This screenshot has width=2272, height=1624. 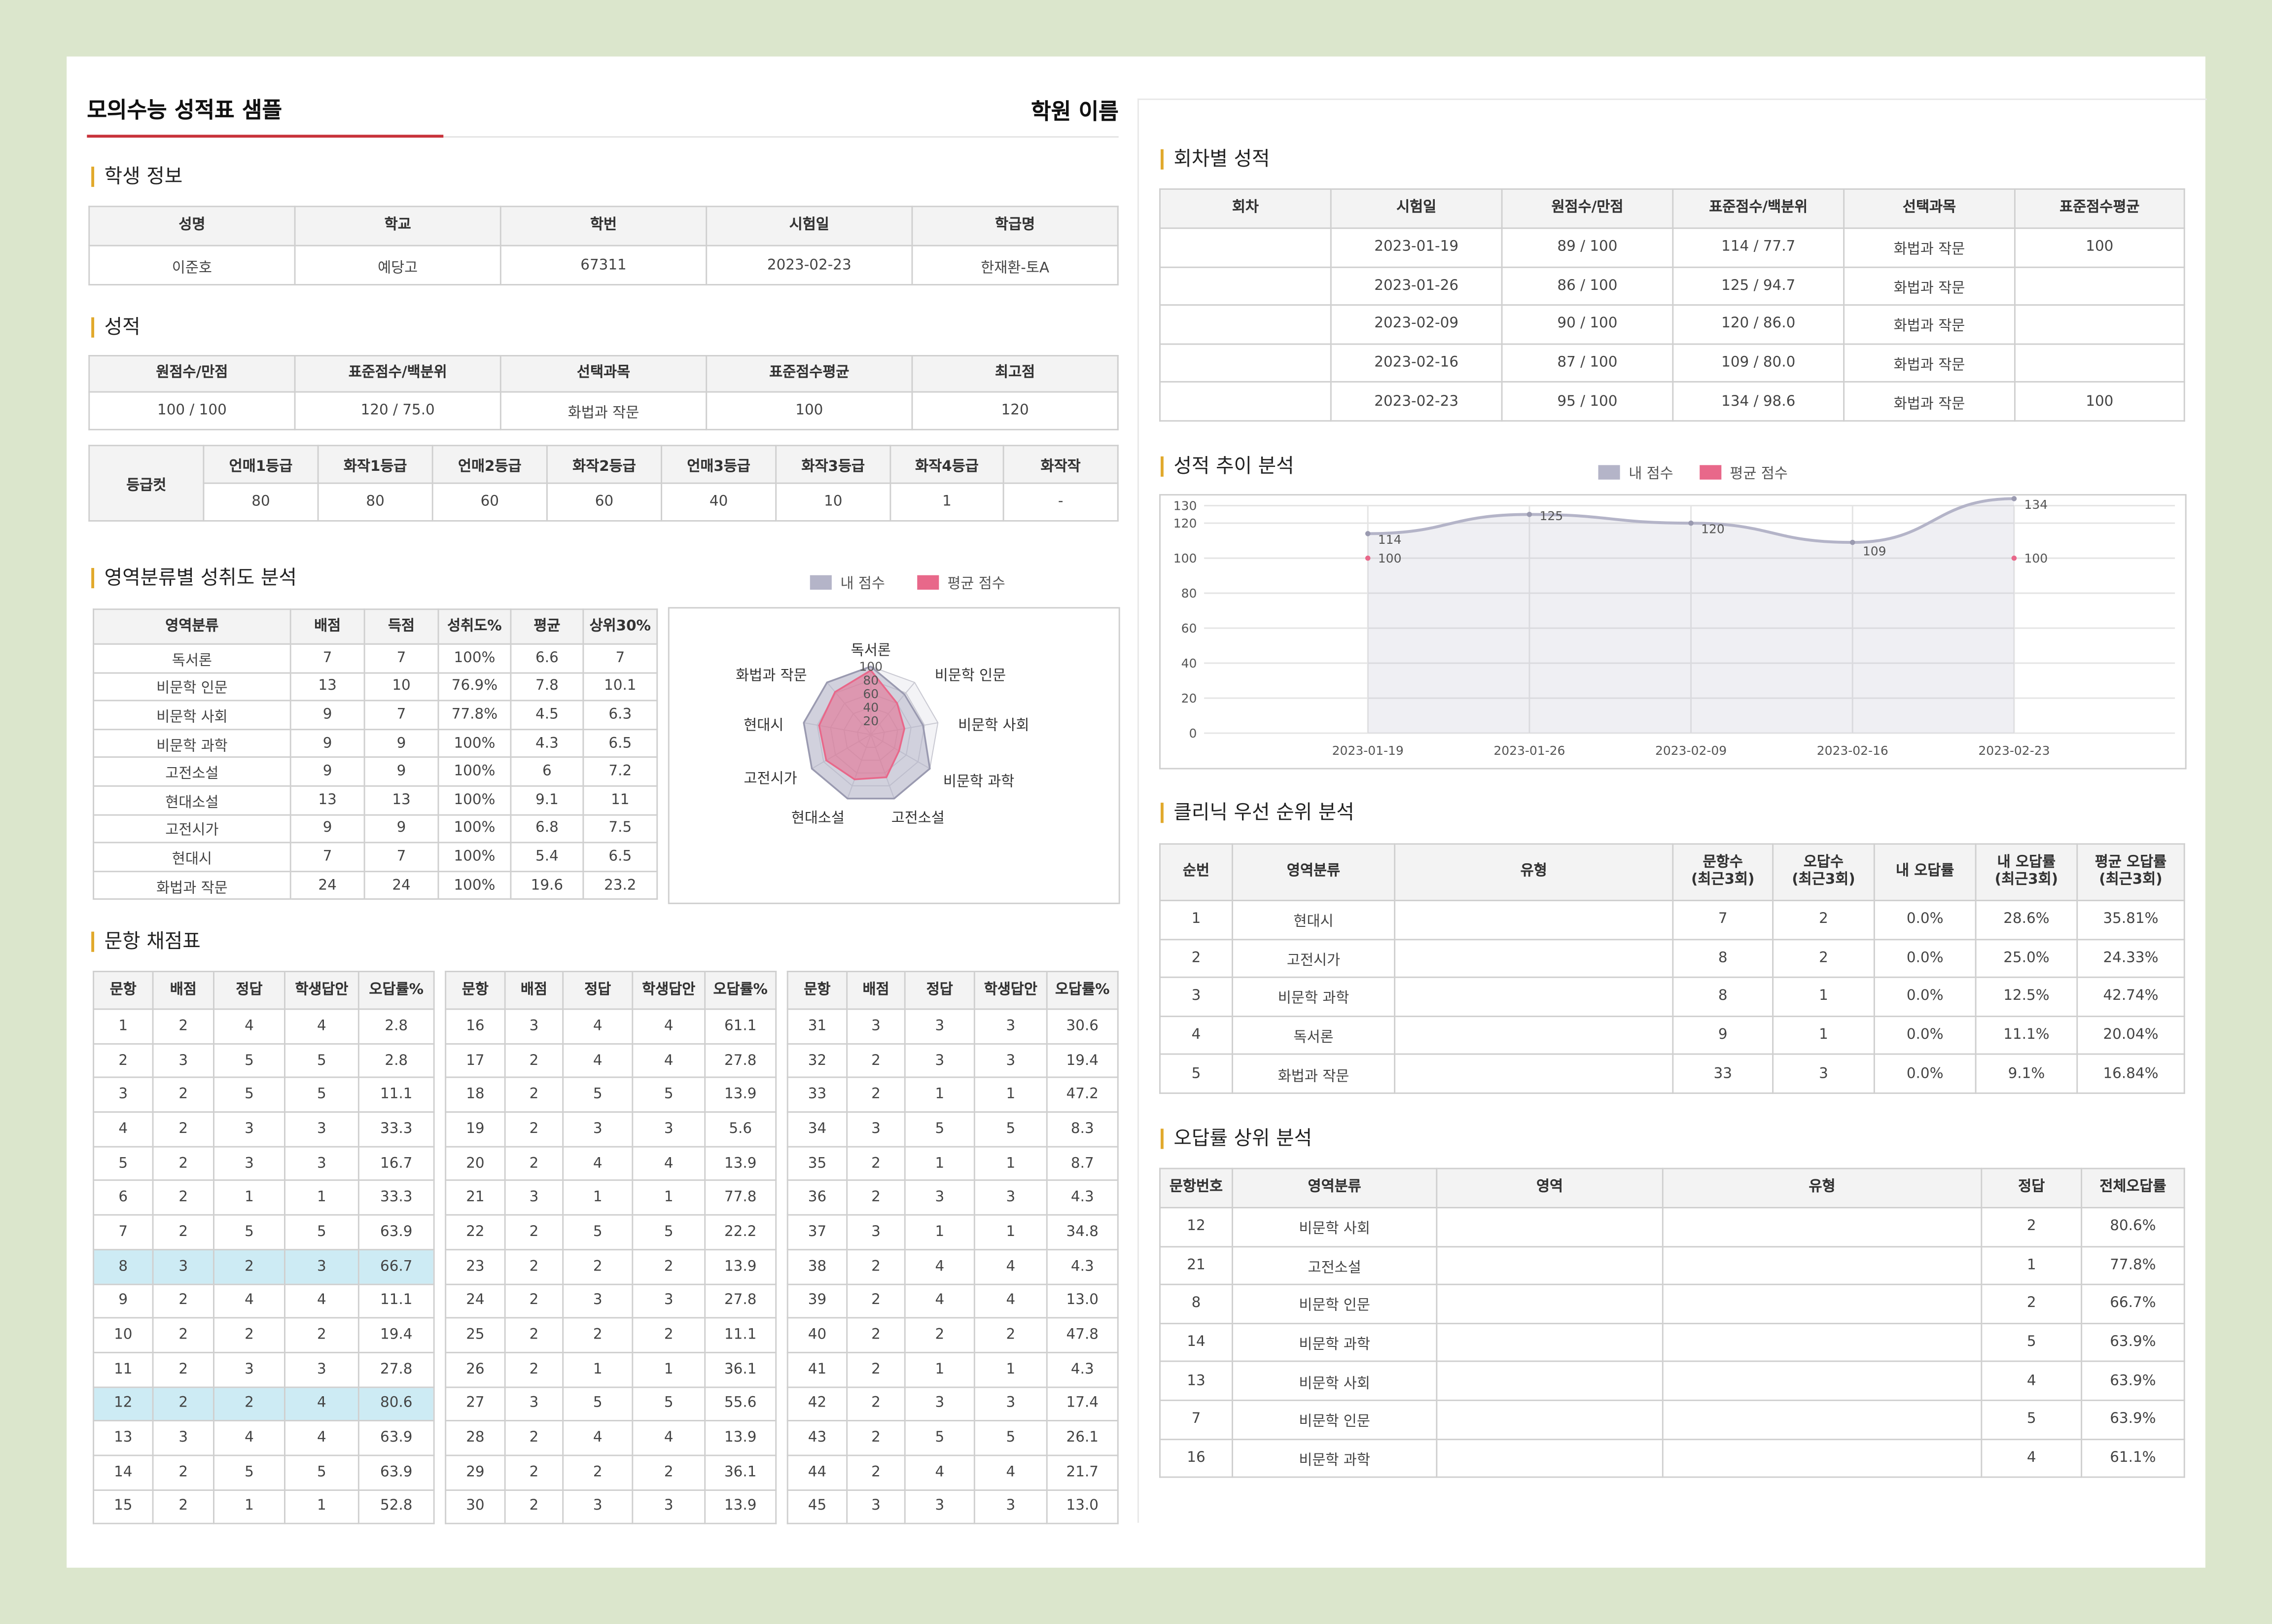 What do you see at coordinates (1691, 750) in the screenshot?
I see `x-tick-label: 2023-02-09` at bounding box center [1691, 750].